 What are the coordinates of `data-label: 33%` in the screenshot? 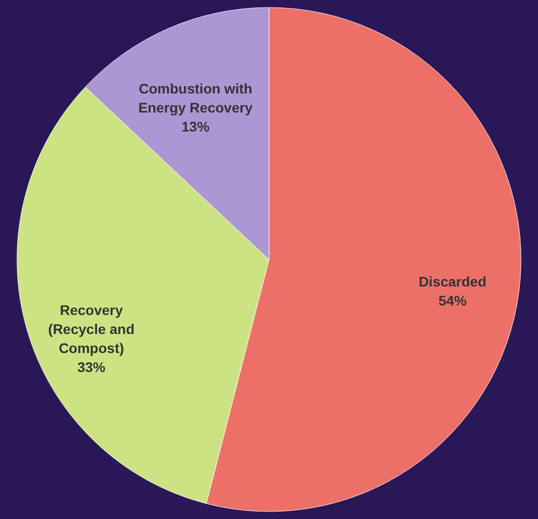 It's located at (91, 367).